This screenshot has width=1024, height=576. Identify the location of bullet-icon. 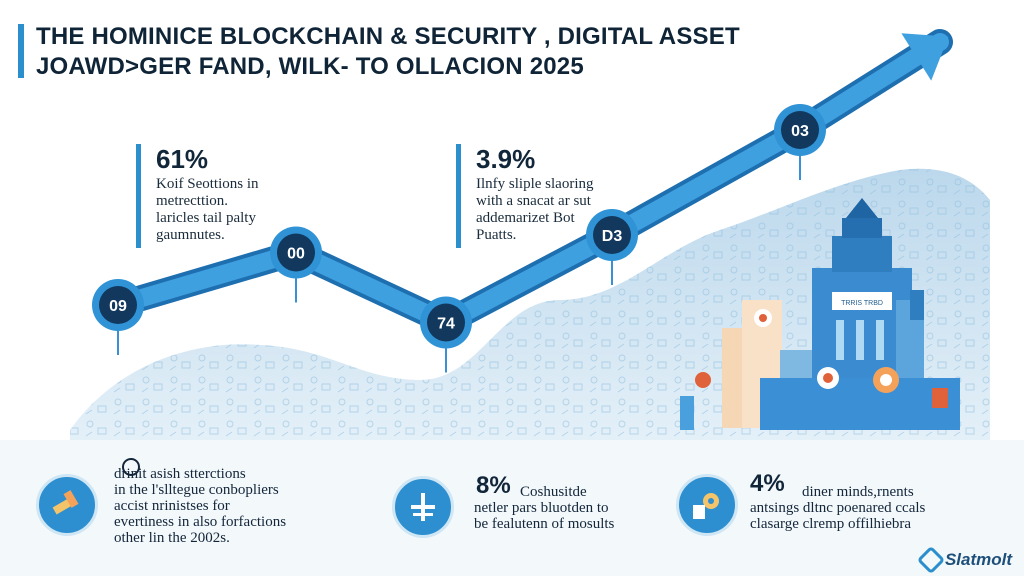
(131, 467).